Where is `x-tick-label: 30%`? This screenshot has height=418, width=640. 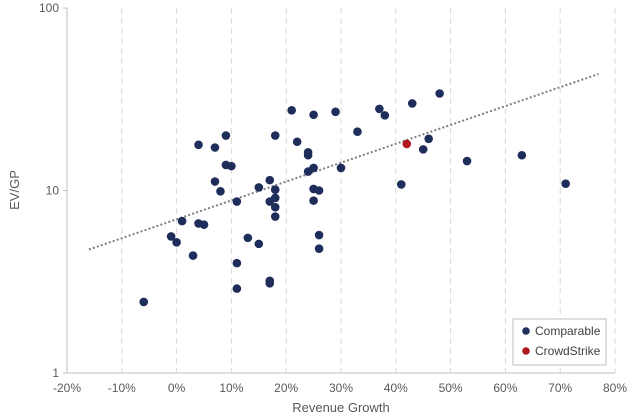 x-tick-label: 30% is located at coordinates (341, 388).